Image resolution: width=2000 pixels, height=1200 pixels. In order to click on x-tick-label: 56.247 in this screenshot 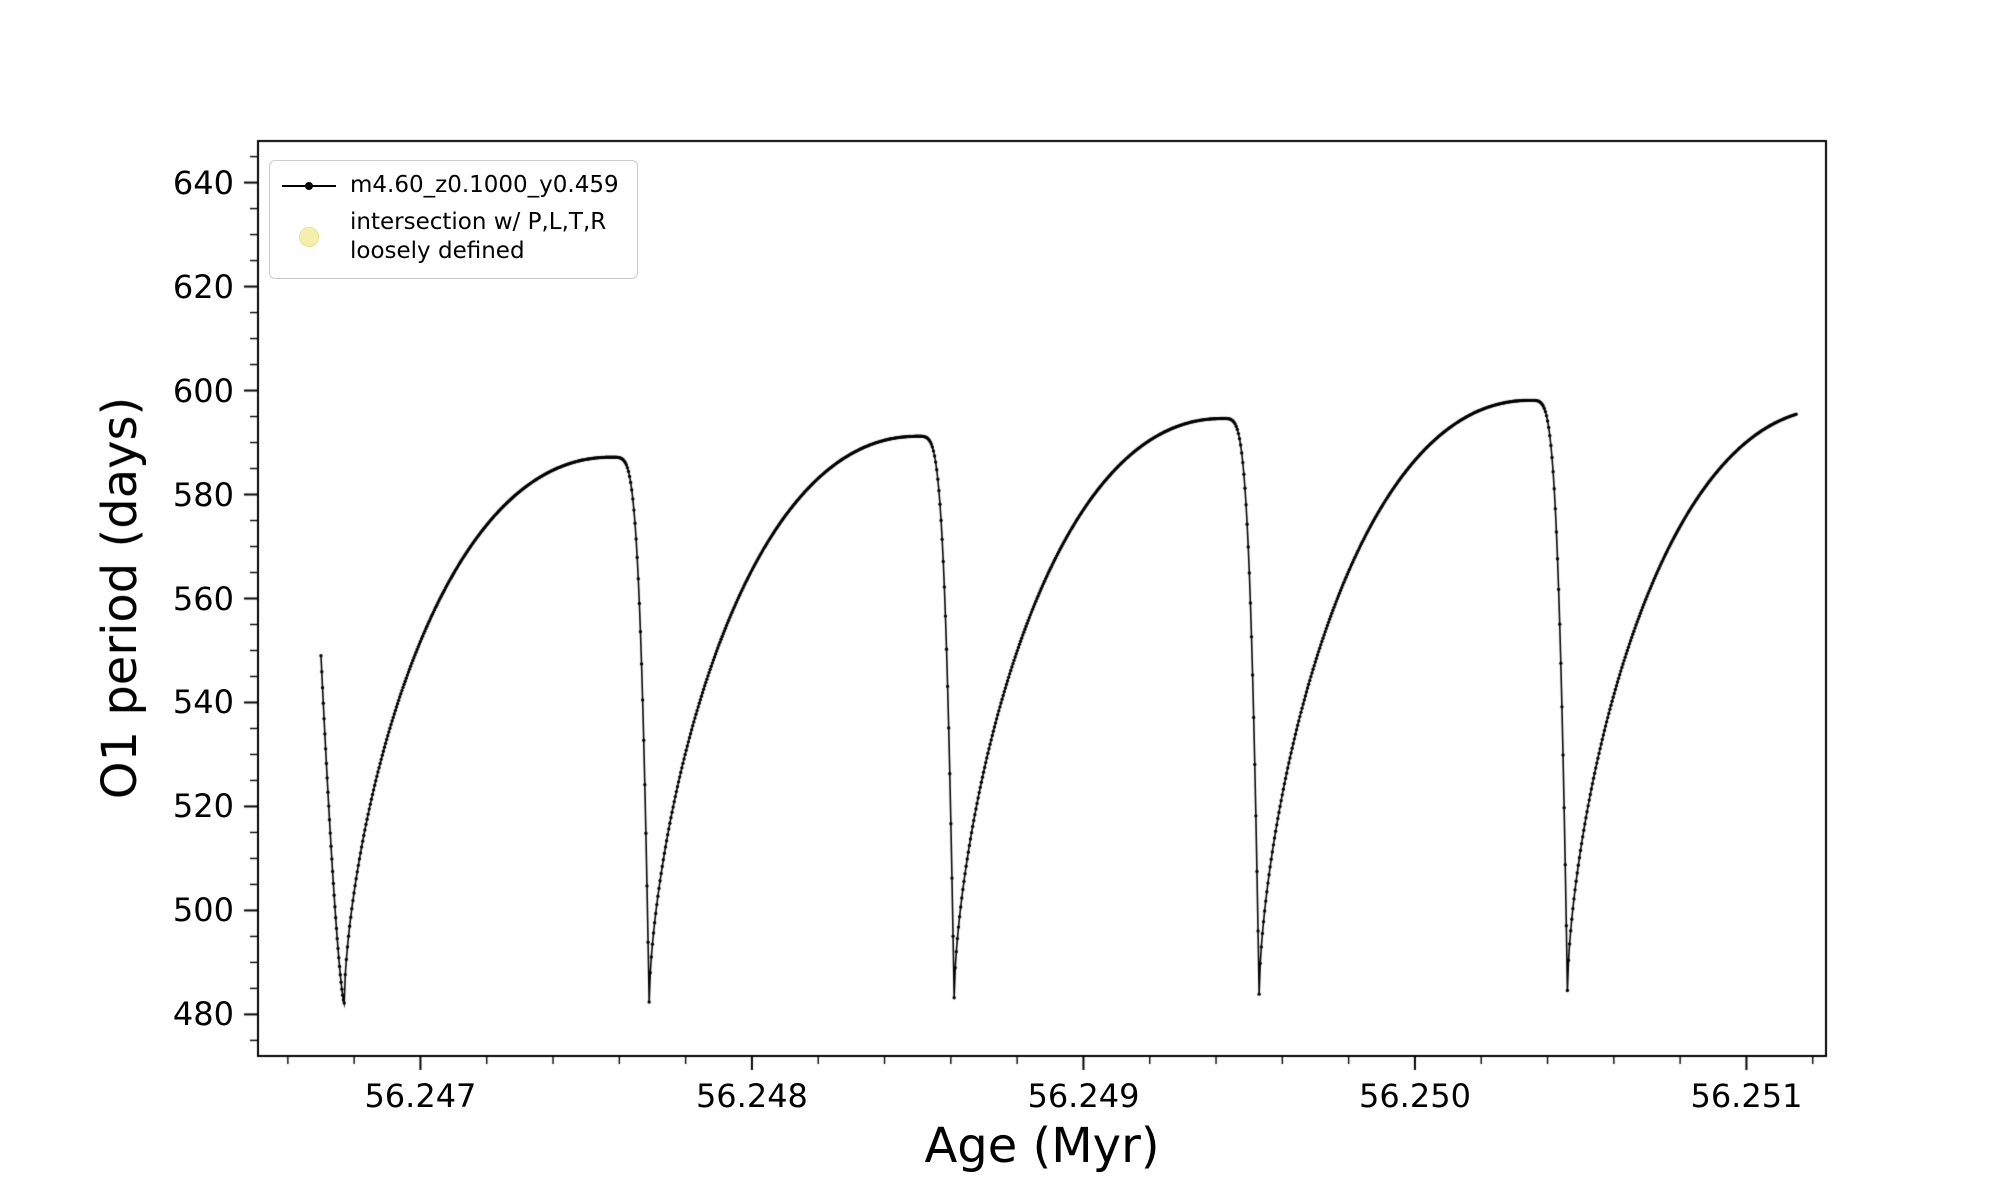, I will do `click(420, 1096)`.